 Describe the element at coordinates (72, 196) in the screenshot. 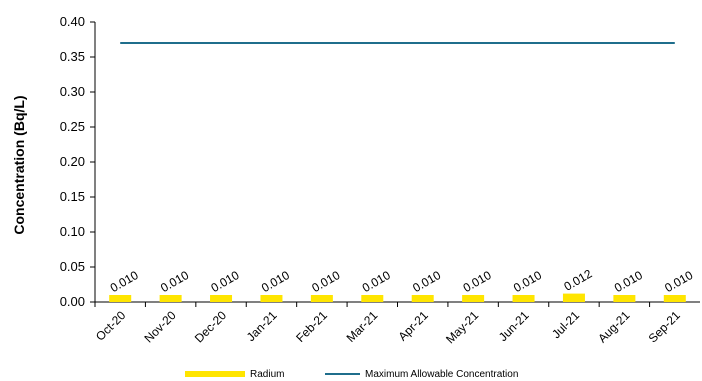

I see `y-tick-label: 0.15` at that location.